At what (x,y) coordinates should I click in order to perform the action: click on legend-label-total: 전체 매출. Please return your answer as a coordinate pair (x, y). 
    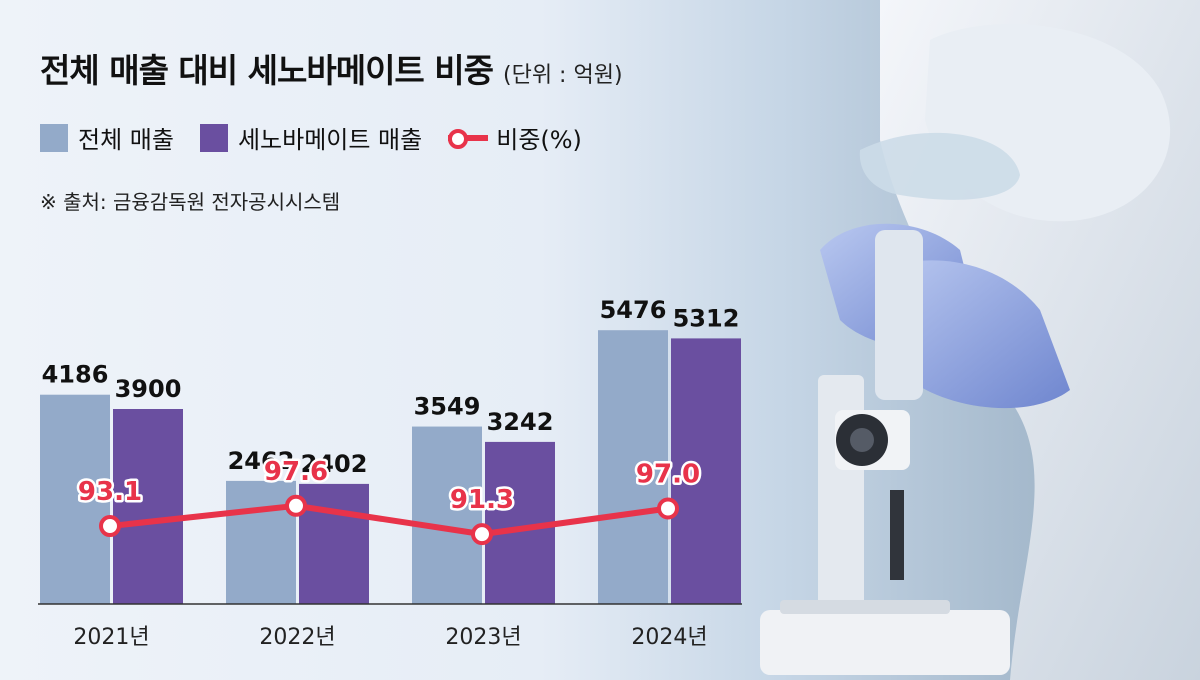
    Looking at the image, I should click on (126, 140).